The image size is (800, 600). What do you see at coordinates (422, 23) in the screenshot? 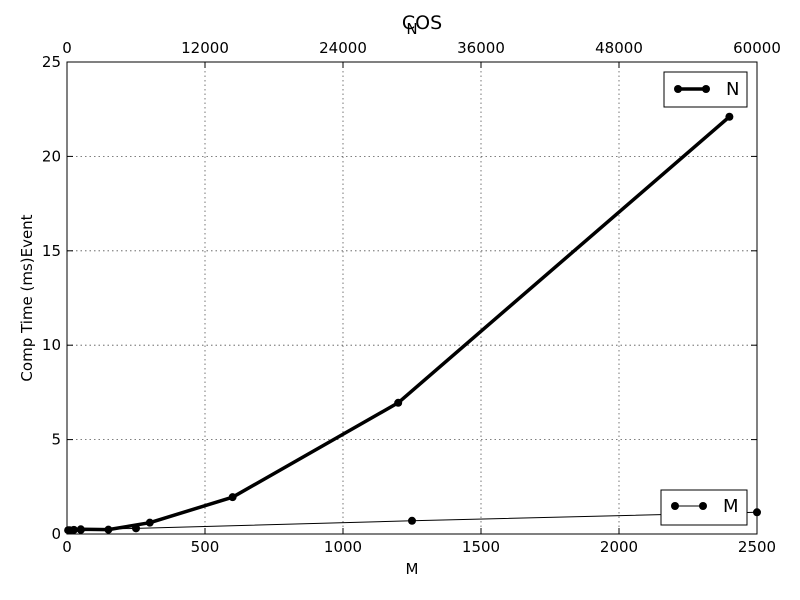
I see `chart-title: COS` at bounding box center [422, 23].